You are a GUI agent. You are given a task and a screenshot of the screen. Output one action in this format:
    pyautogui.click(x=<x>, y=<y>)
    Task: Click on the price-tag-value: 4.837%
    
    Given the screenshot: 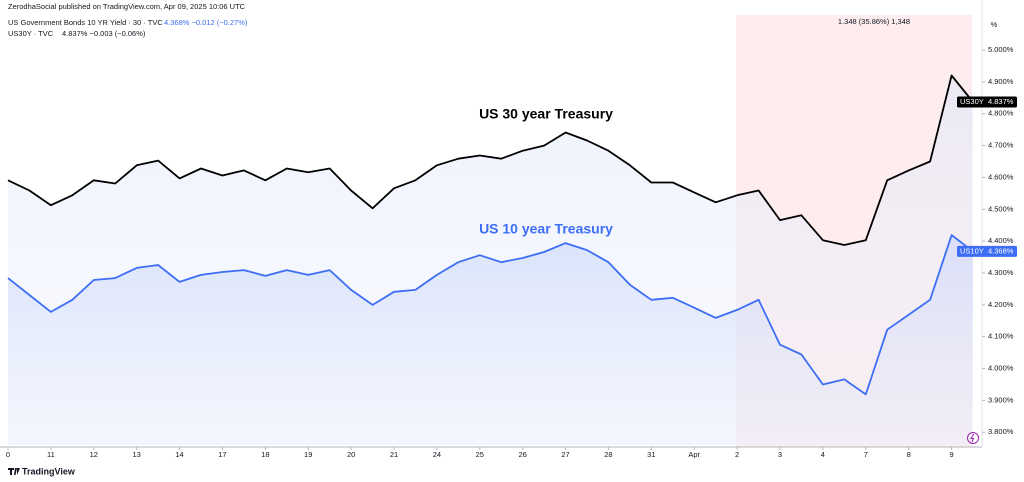 What is the action you would take?
    pyautogui.click(x=1001, y=101)
    